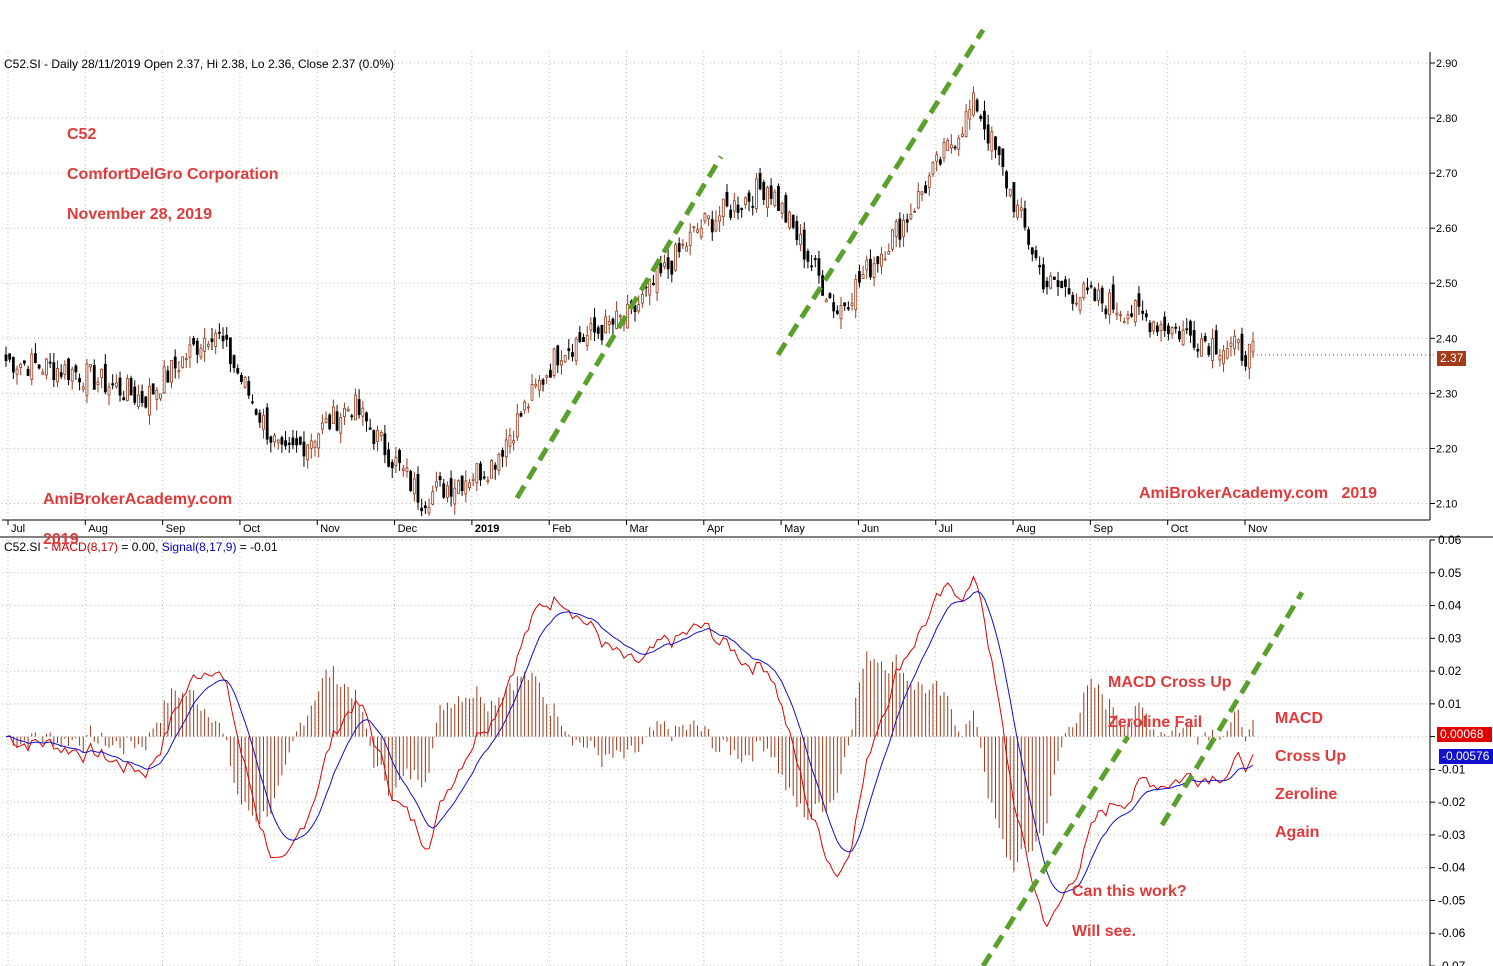  I want to click on macd-y-tick-label: -0.06, so click(1452, 933).